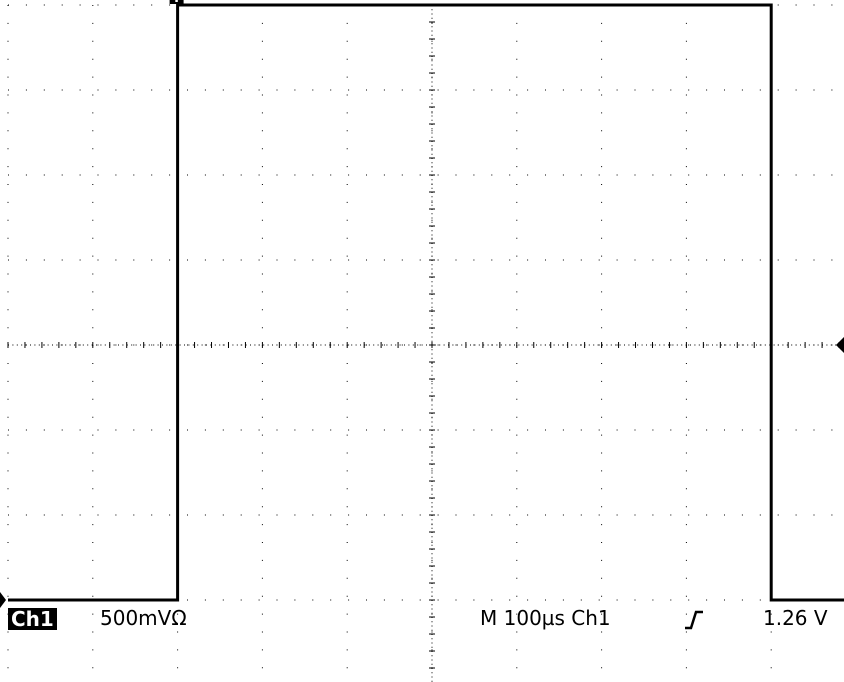 The height and width of the screenshot is (682, 844). I want to click on trigger-marker-label: T, so click(176, 3).